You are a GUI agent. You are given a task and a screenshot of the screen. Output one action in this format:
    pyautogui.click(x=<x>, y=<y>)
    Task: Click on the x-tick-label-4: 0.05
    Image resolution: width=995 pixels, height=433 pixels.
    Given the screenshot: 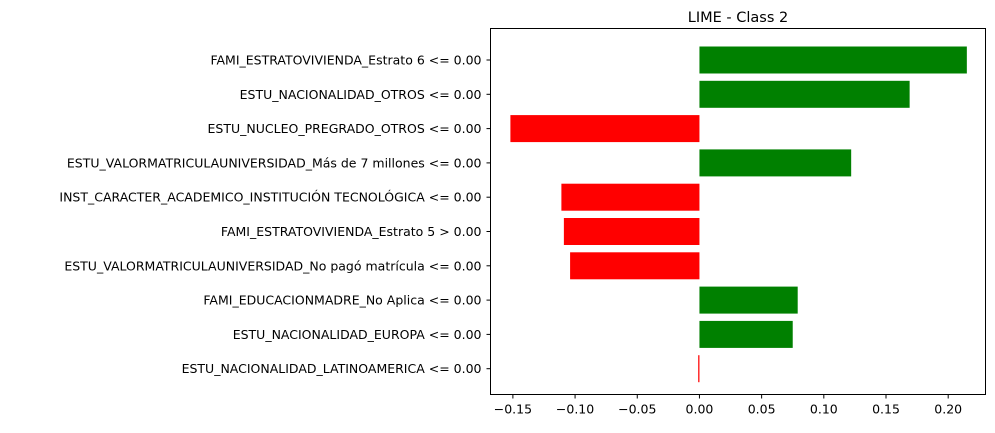 What is the action you would take?
    pyautogui.click(x=762, y=409)
    